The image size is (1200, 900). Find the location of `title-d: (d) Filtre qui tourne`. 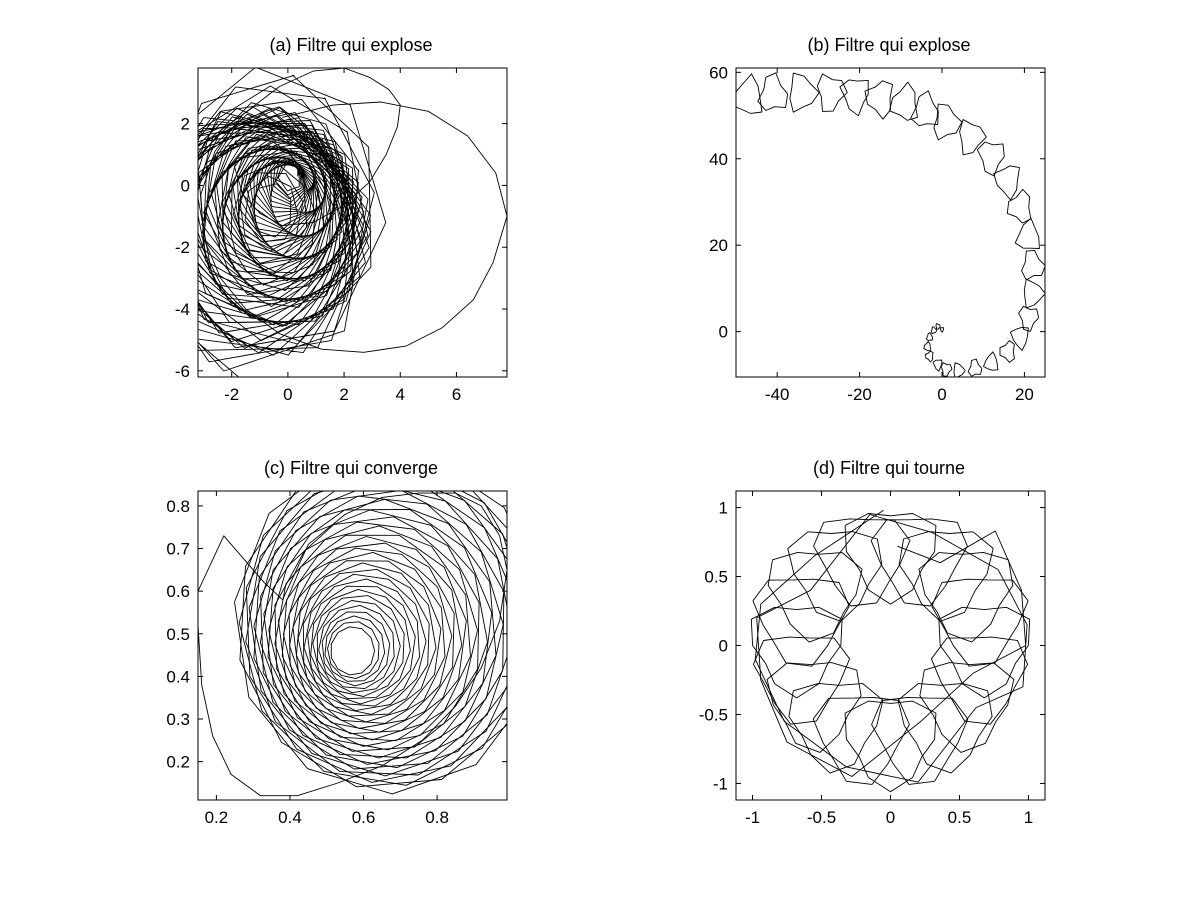

title-d: (d) Filtre qui tourne is located at coordinates (889, 468).